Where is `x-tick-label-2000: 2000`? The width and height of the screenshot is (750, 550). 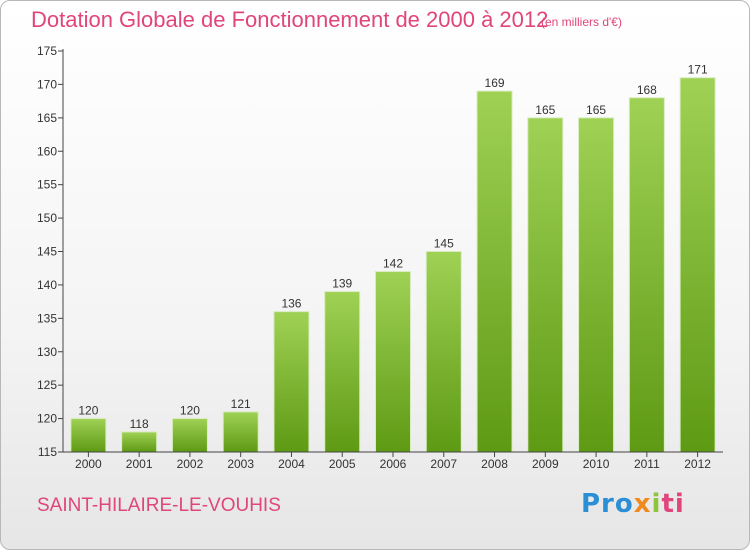
x-tick-label-2000: 2000 is located at coordinates (88, 464).